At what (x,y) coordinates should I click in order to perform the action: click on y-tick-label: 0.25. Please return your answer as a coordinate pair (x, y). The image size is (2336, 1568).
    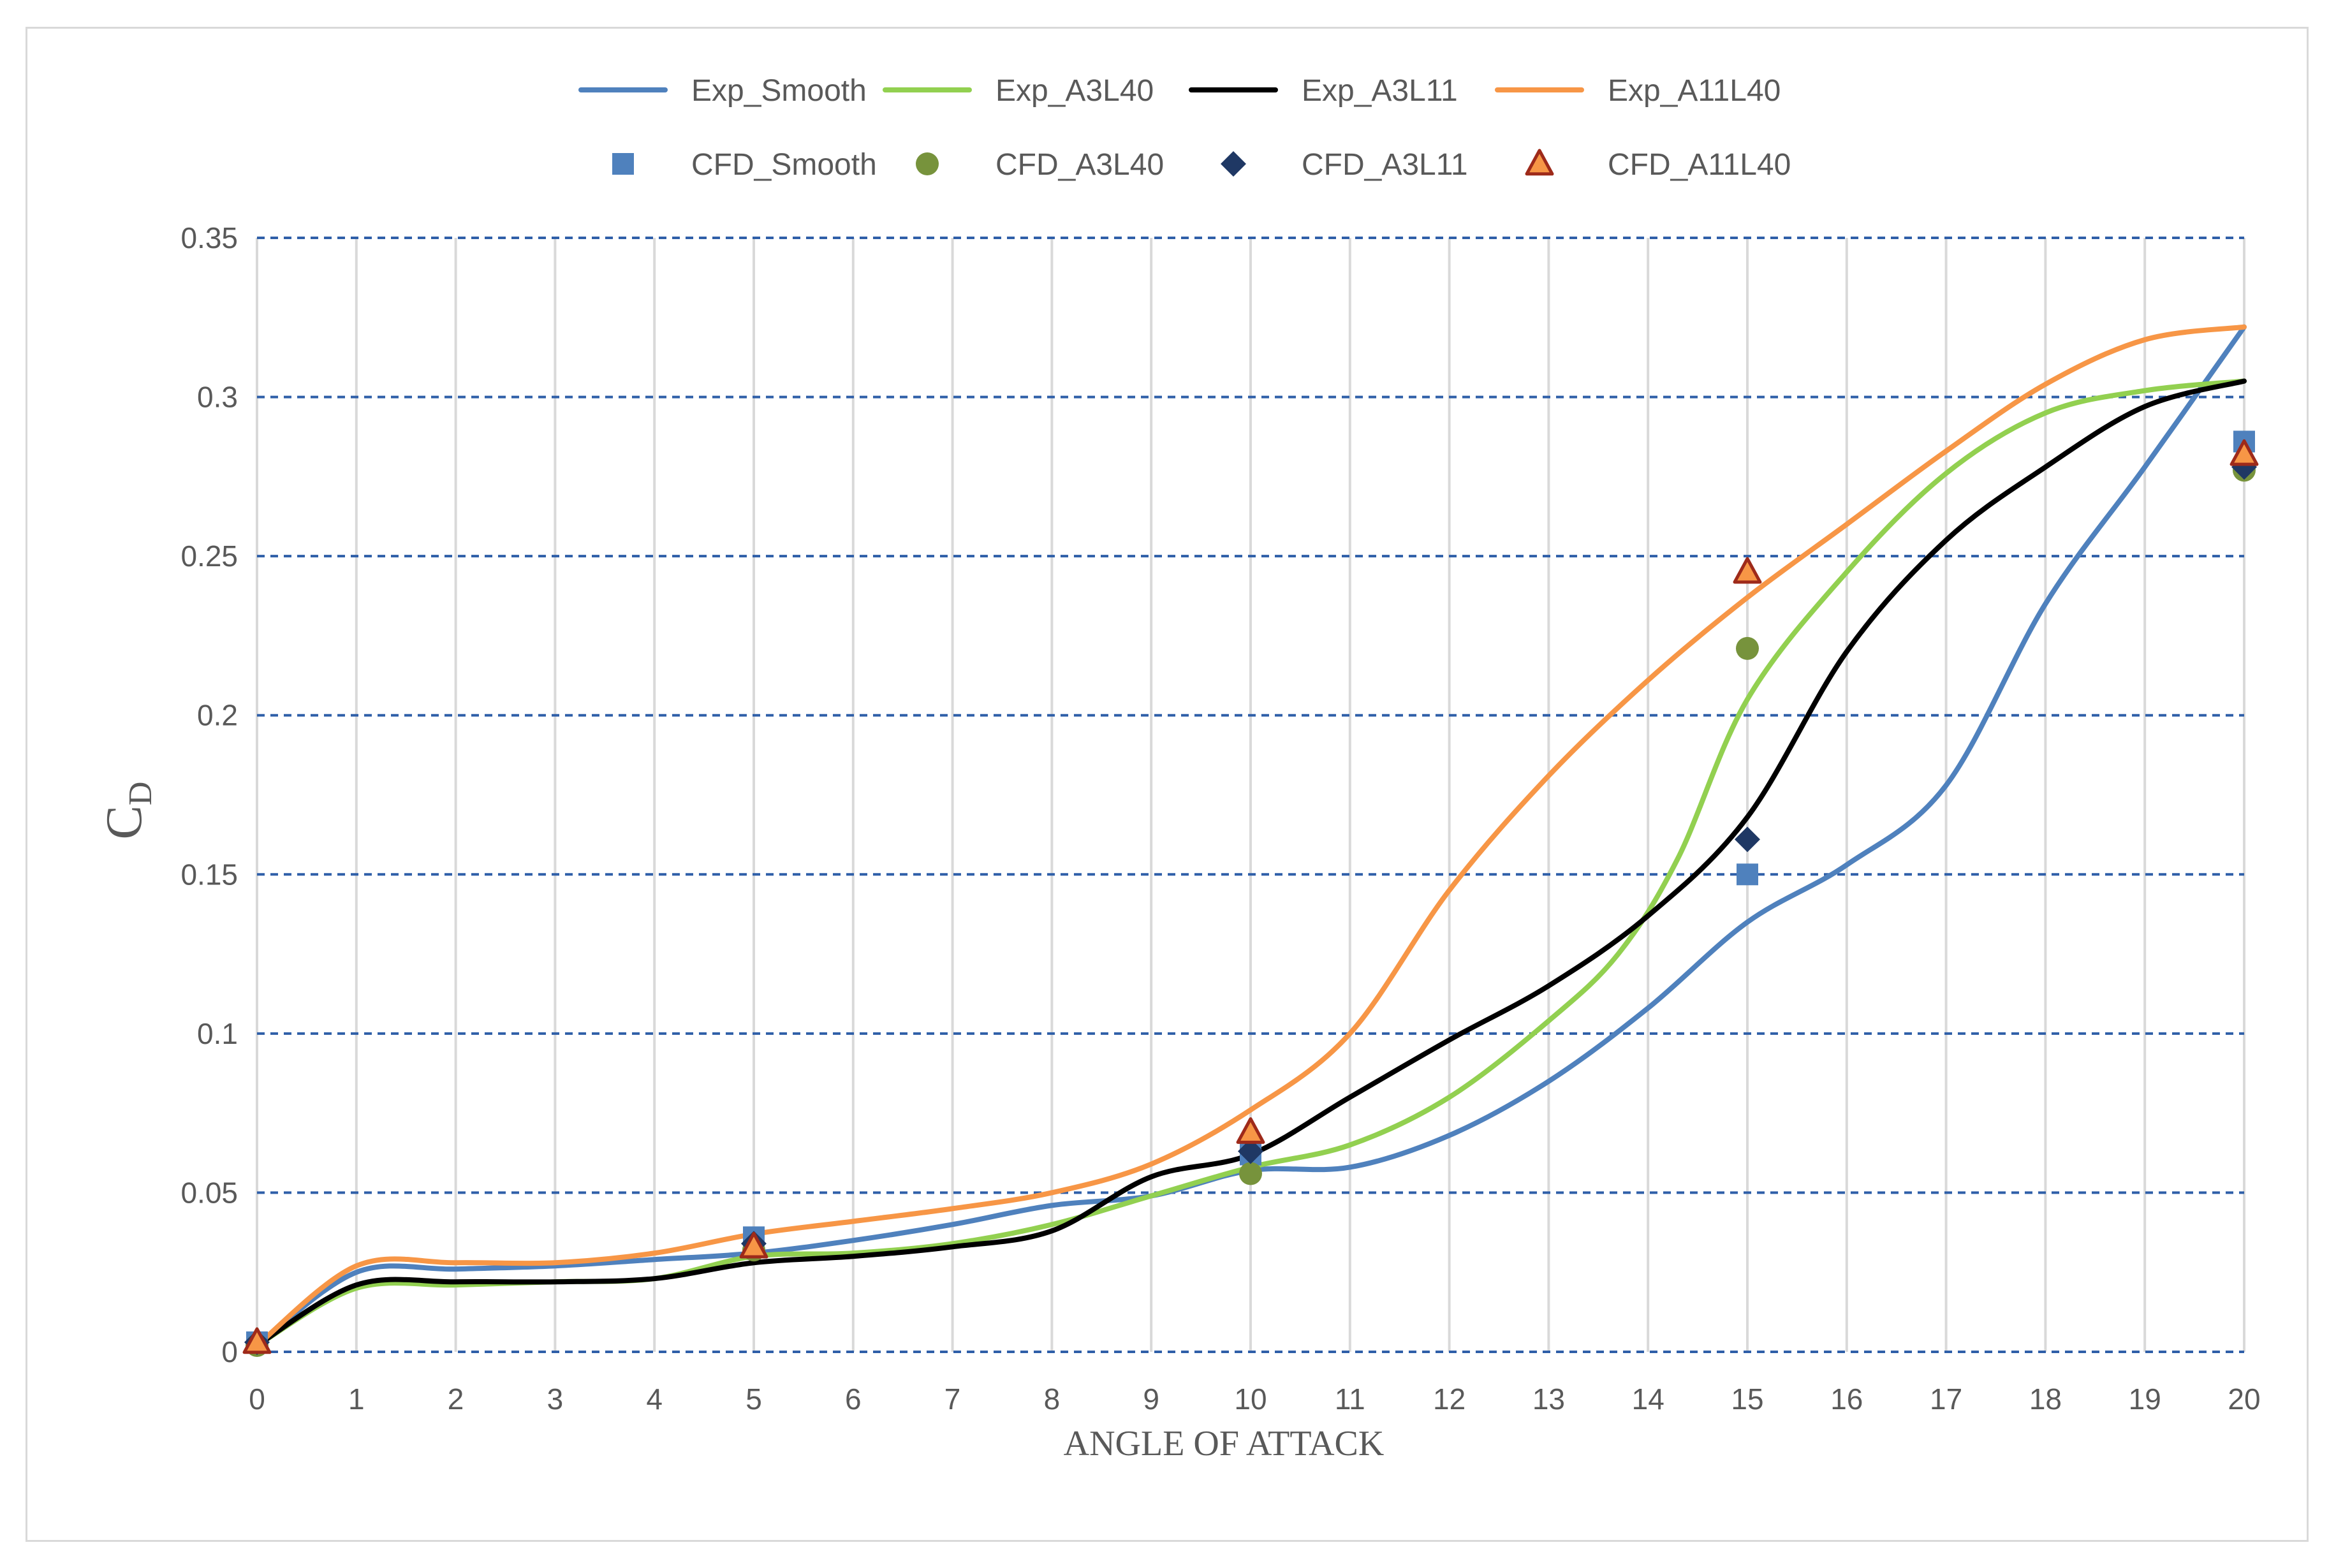
    Looking at the image, I should click on (209, 556).